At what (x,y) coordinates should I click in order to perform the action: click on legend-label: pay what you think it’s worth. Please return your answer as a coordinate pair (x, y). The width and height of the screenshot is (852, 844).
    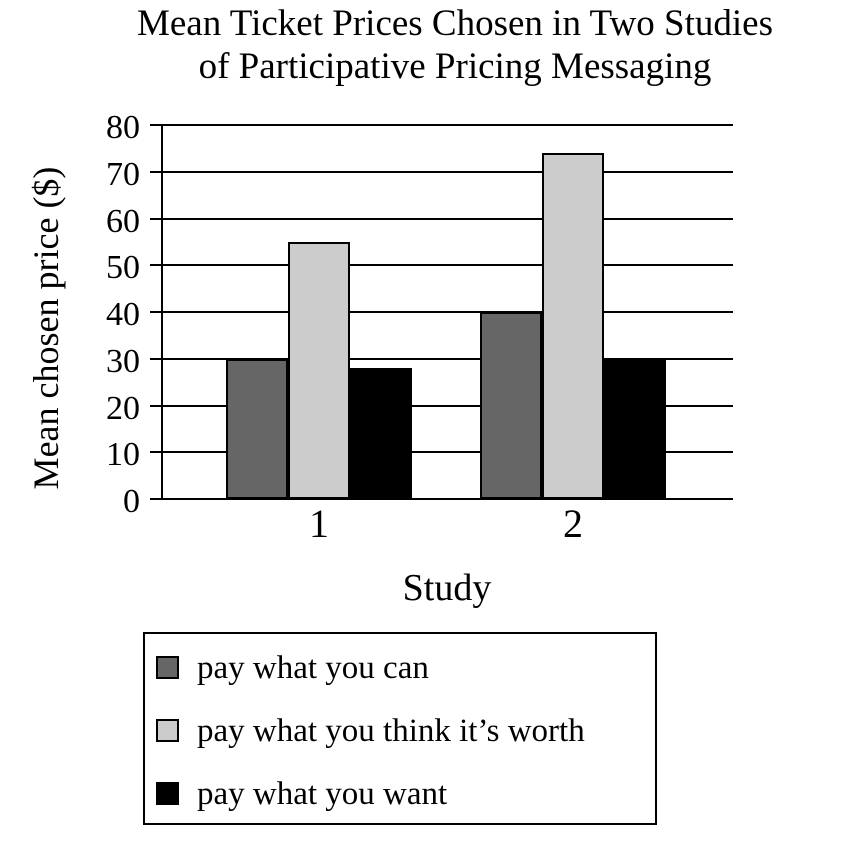
    Looking at the image, I should click on (391, 730).